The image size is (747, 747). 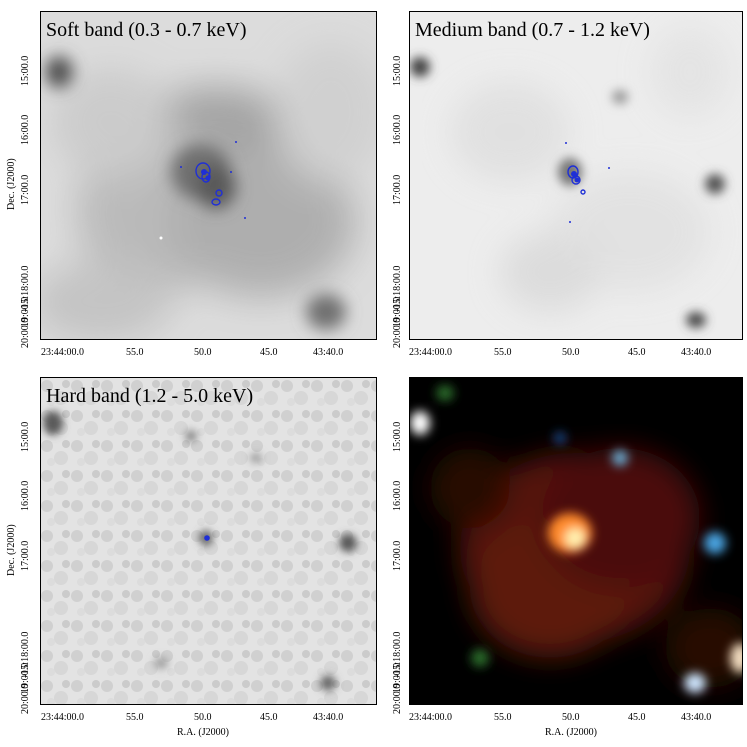 What do you see at coordinates (207, 538) in the screenshot?
I see `hard-contour` at bounding box center [207, 538].